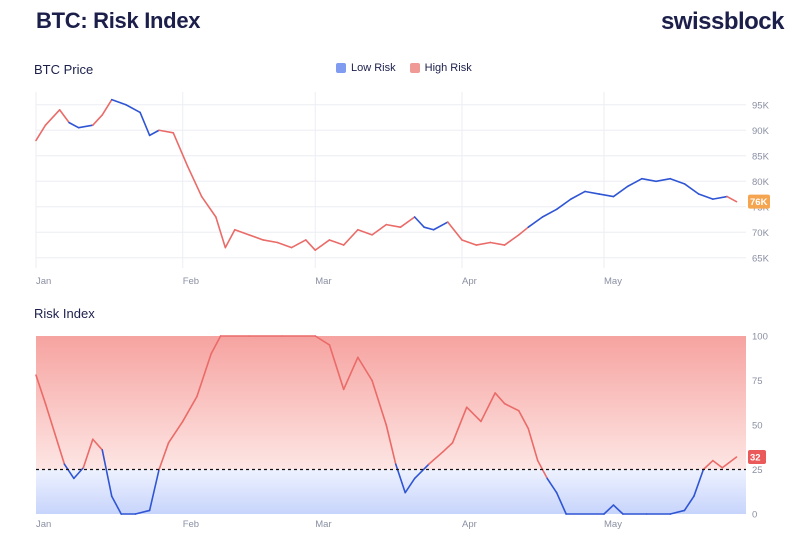 The height and width of the screenshot is (540, 800). Describe the element at coordinates (323, 524) in the screenshot. I see `risk-x-tick: Mar` at that location.